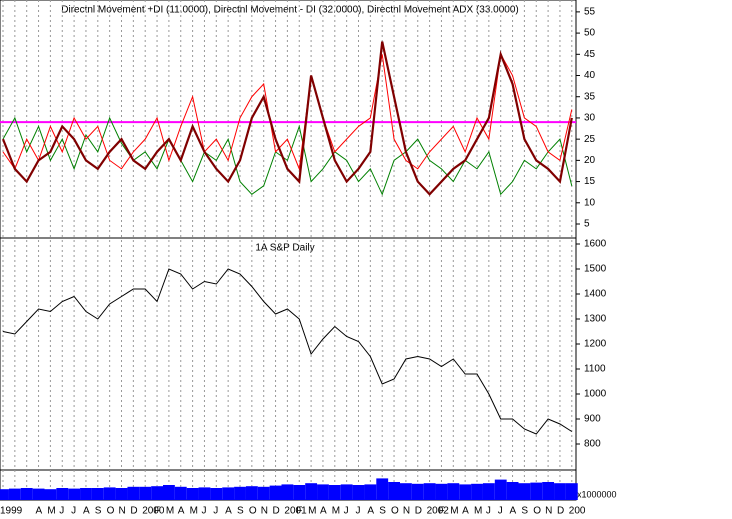 This screenshot has width=732, height=519. What do you see at coordinates (595, 394) in the screenshot?
I see `y-tick-label: 1000` at bounding box center [595, 394].